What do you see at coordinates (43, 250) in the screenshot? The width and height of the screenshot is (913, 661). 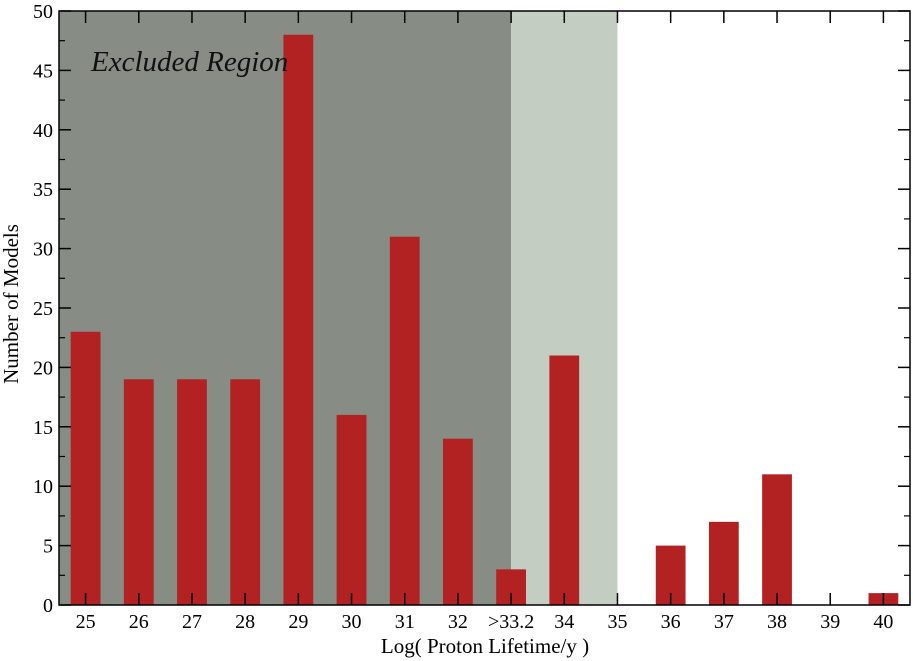 I see `y-tick-label: 30` at bounding box center [43, 250].